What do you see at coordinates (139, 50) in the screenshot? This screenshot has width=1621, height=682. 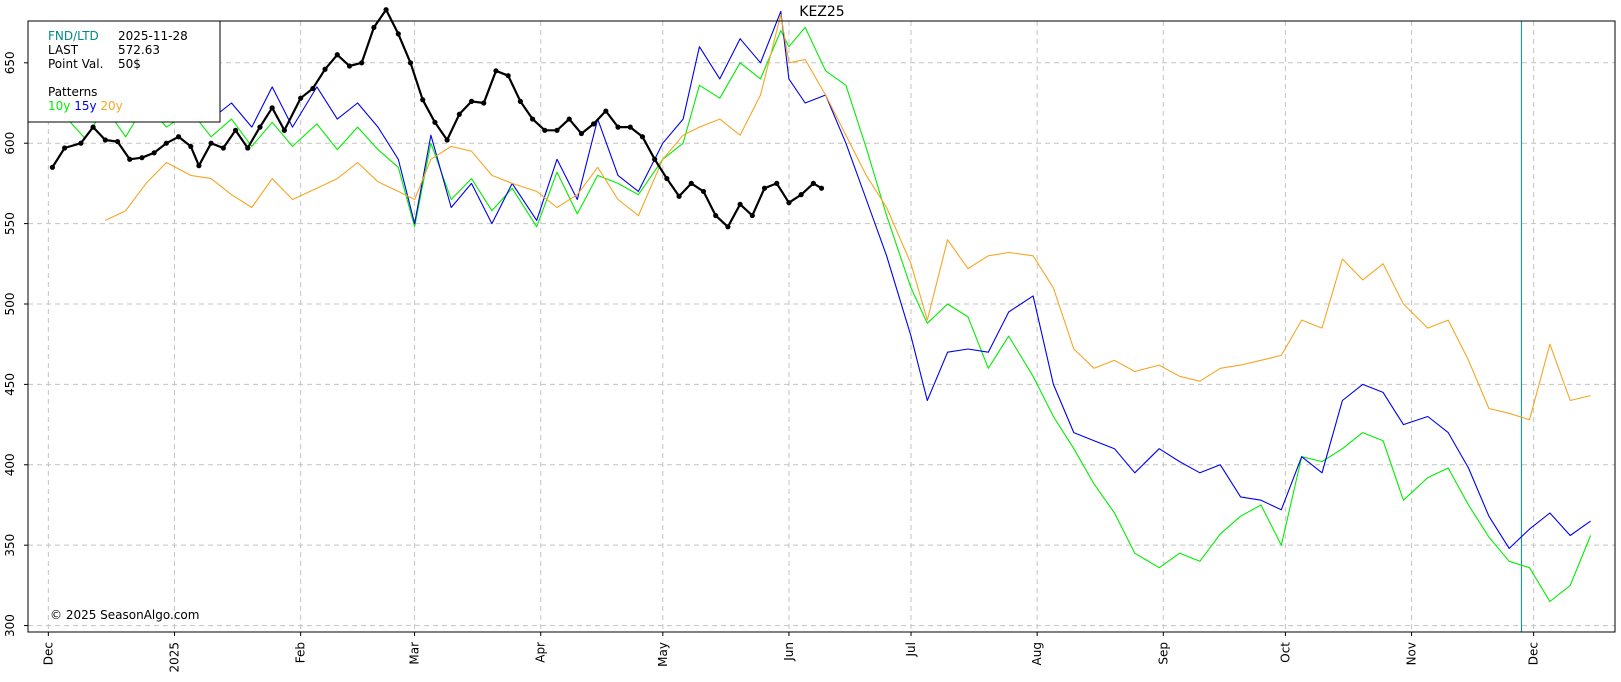 I see `info-value: 572.63` at bounding box center [139, 50].